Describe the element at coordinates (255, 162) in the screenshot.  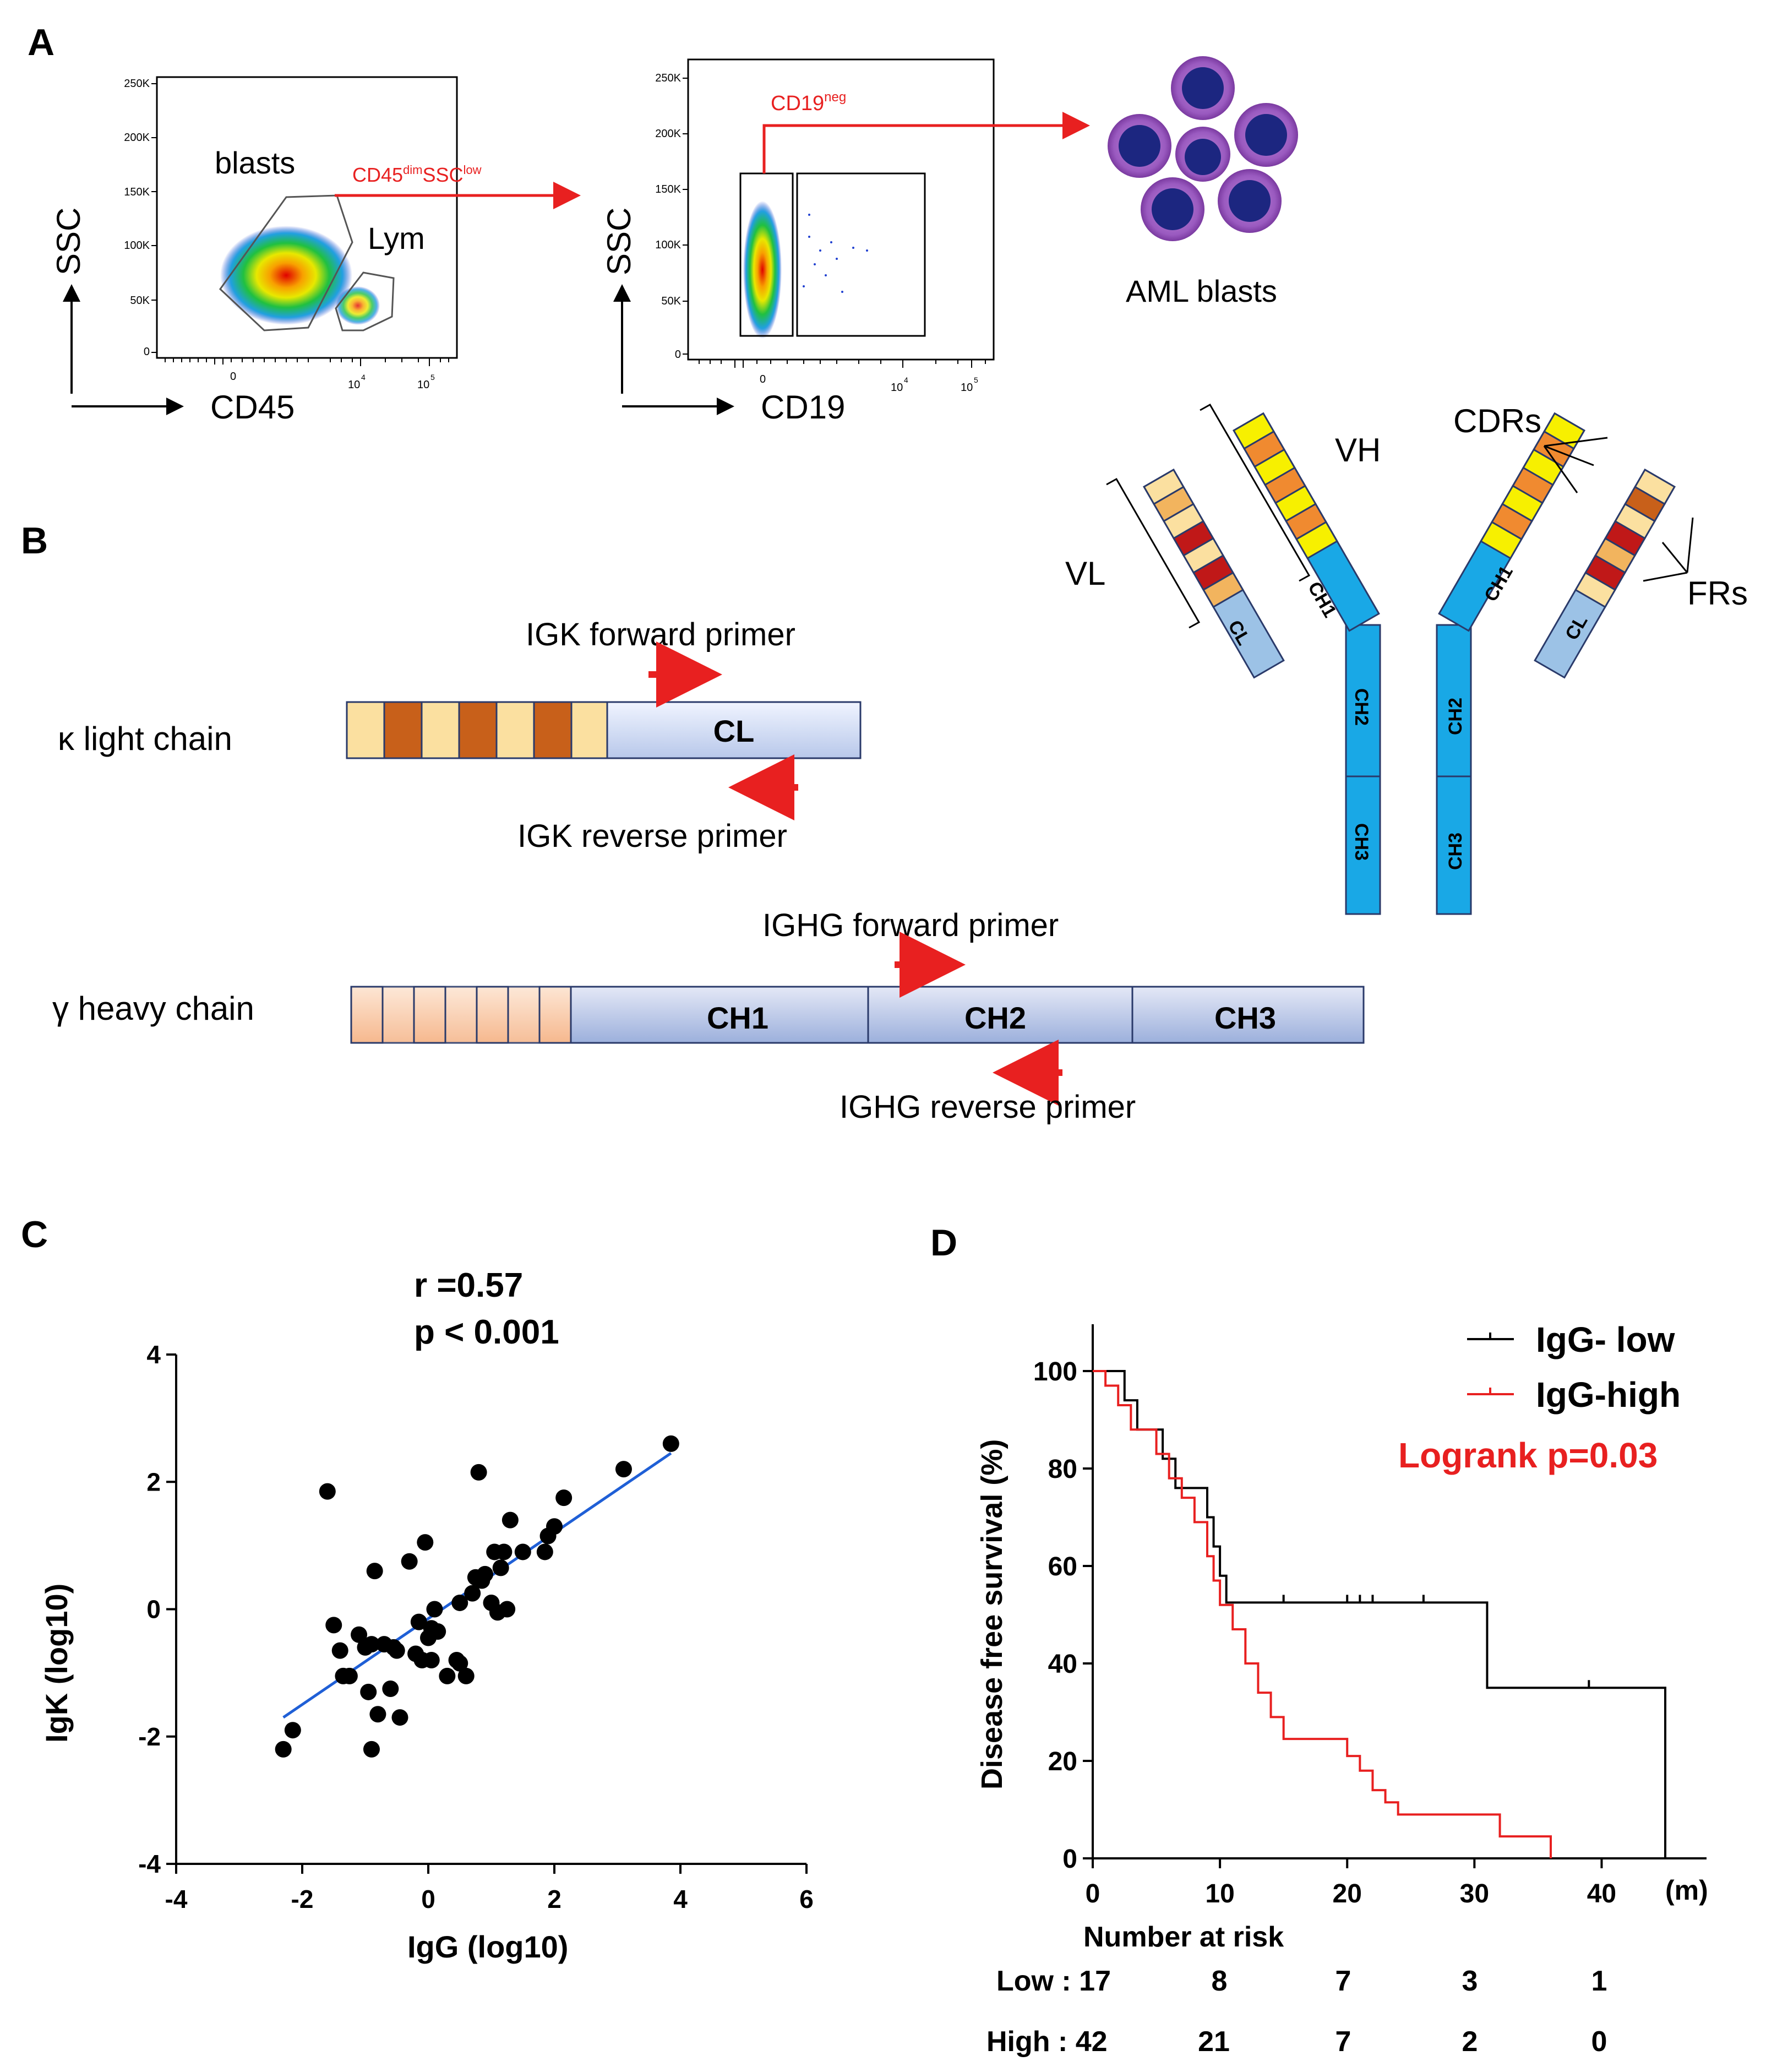
I see `gate-label-blasts: blasts` at that location.